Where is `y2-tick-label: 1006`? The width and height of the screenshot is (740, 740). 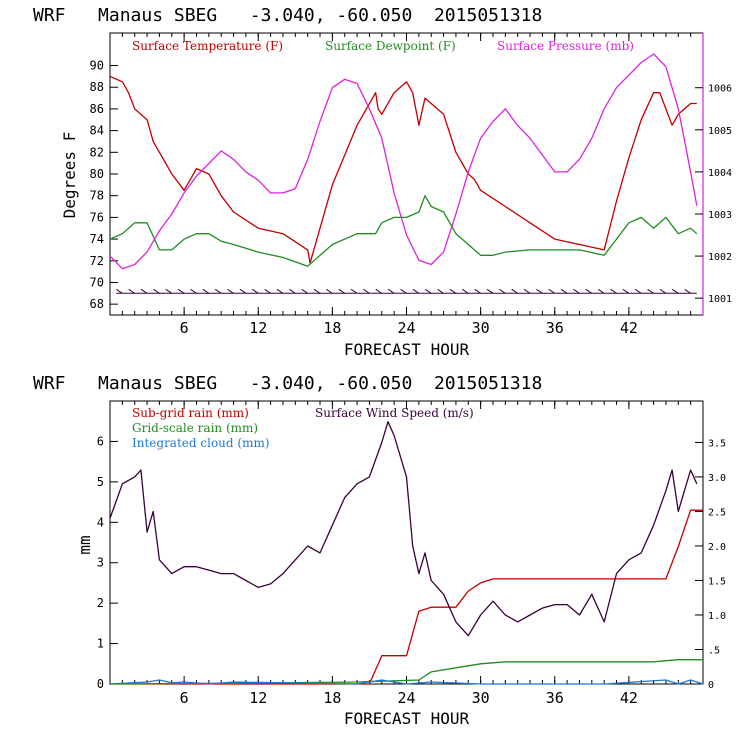 y2-tick-label: 1006 is located at coordinates (720, 89).